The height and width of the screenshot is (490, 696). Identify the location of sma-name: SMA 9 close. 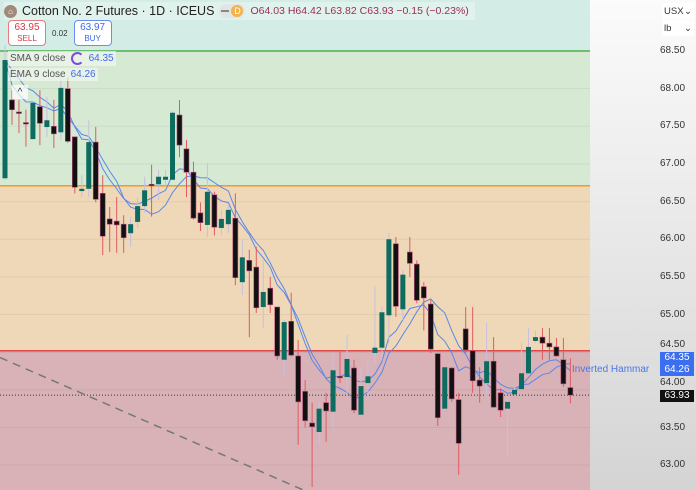
(38, 58).